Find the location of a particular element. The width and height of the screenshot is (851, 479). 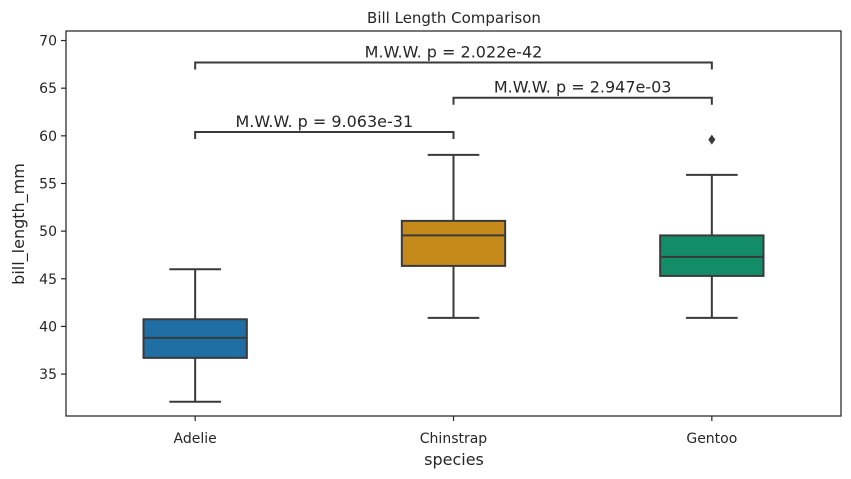

x-tick-label: Gentoo is located at coordinates (711, 439).